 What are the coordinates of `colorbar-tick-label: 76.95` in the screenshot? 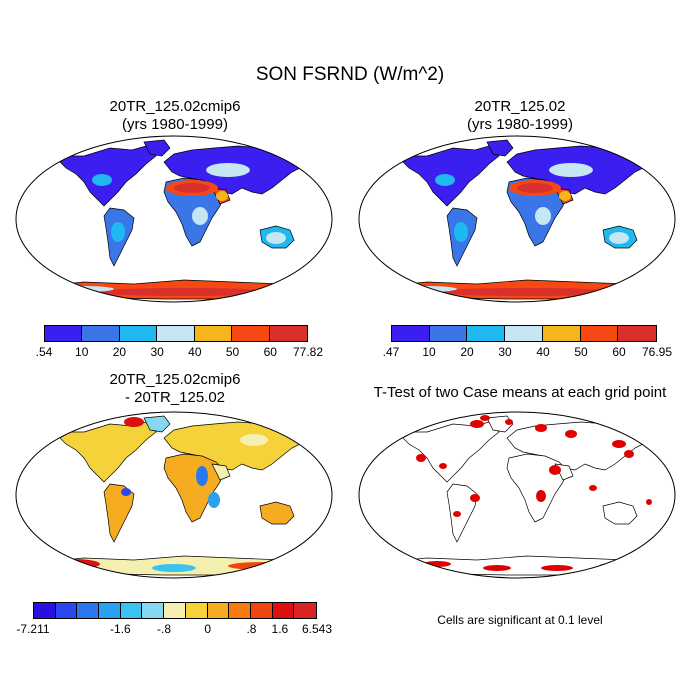 It's located at (657, 352).